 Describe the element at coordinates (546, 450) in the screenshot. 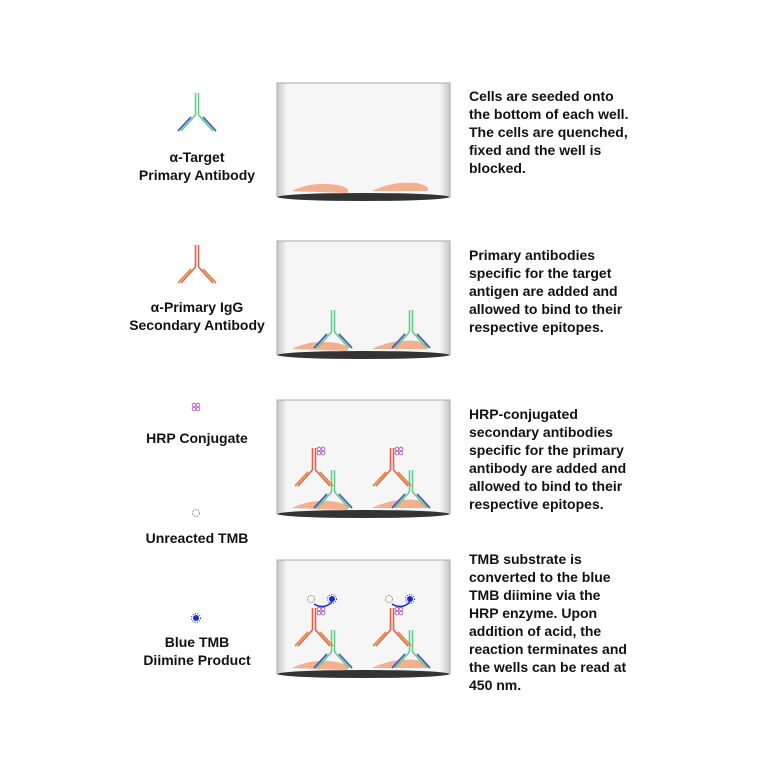

I see `text-line: specific for the primary` at that location.